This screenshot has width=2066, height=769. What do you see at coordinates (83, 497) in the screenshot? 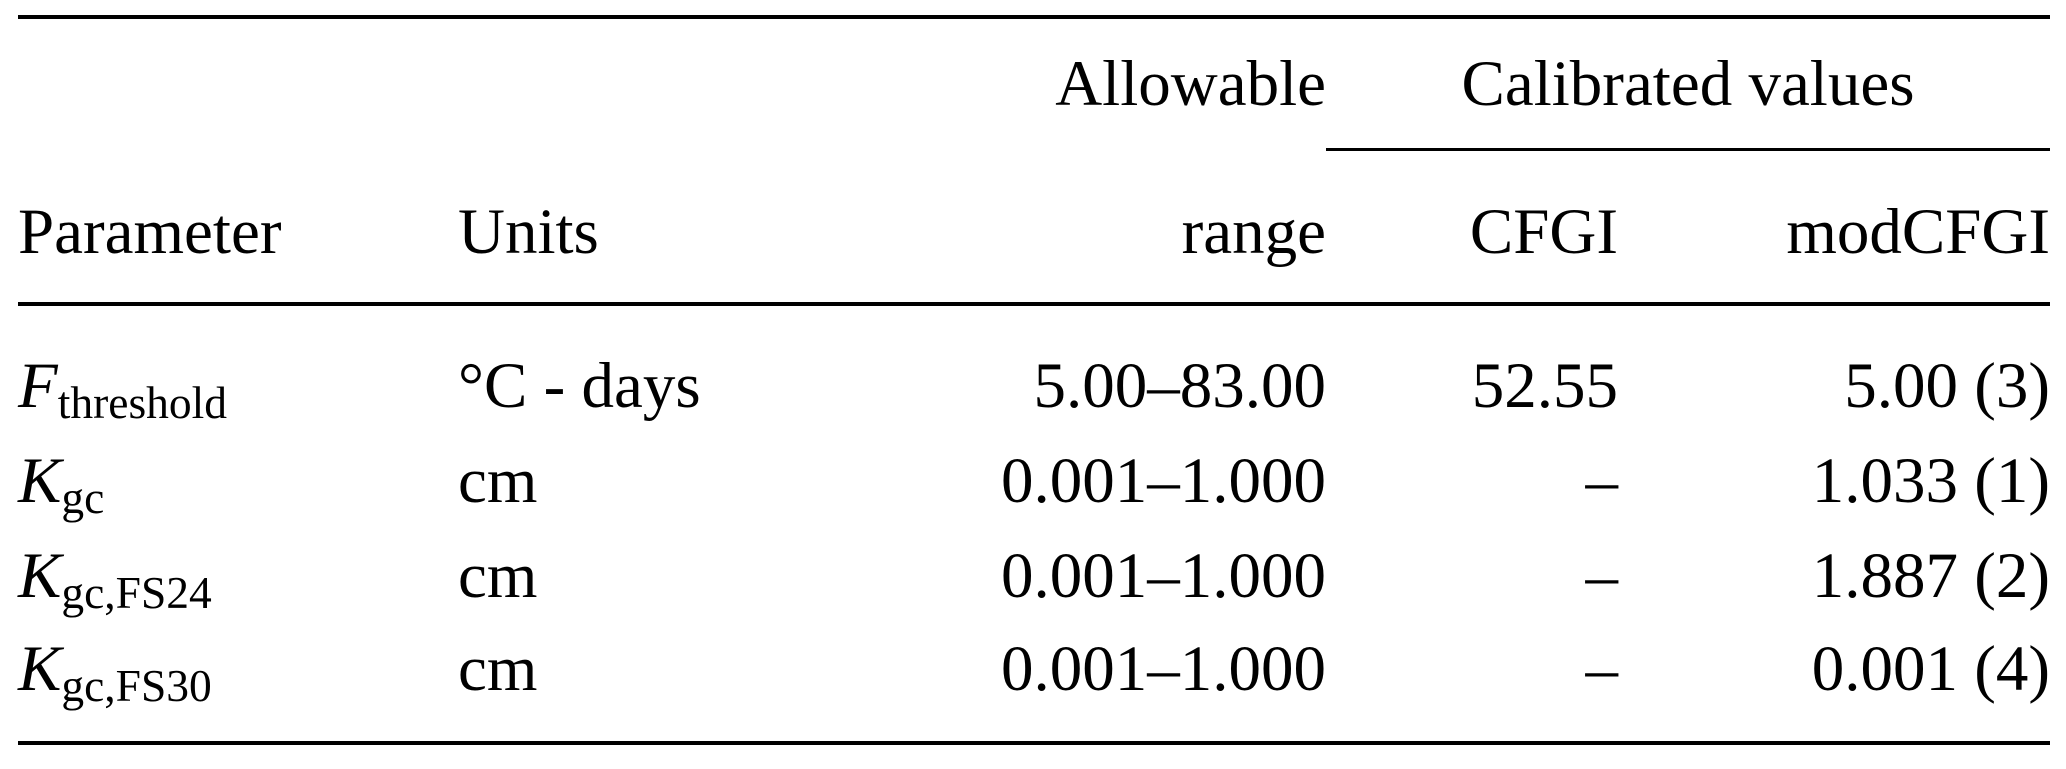
I see `parameter-subscript: gc` at bounding box center [83, 497].